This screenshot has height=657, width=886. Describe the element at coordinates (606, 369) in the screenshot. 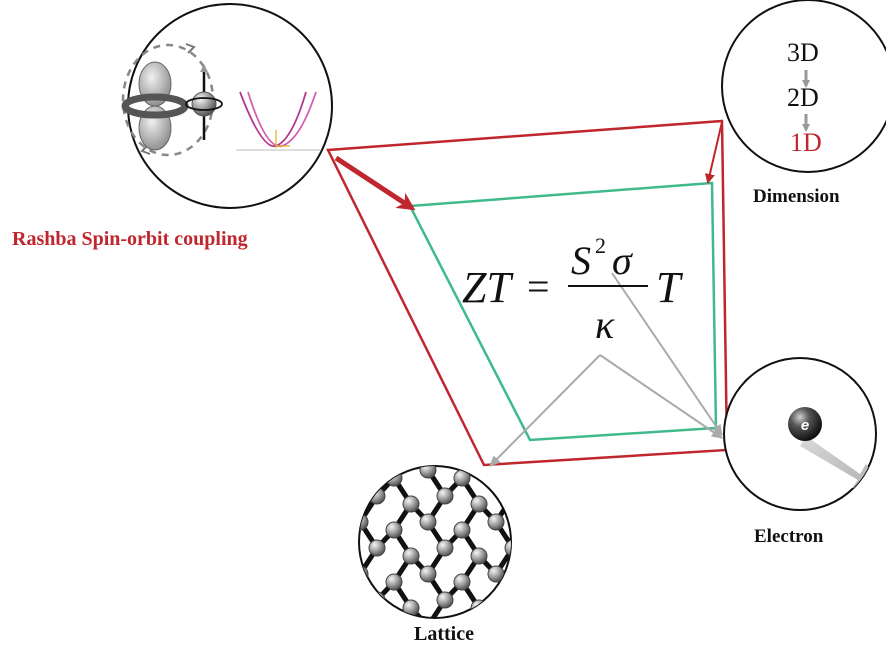

I see `gray-arrows` at that location.